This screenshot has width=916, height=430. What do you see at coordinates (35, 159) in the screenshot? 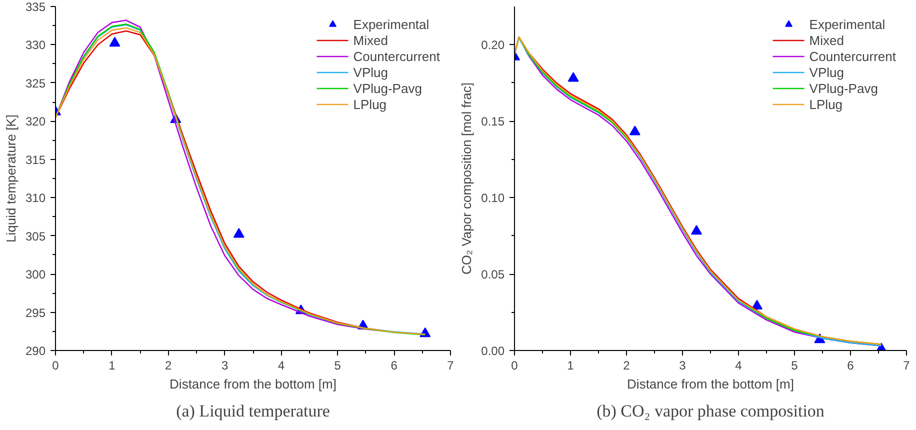
I see `y-tick-label: 315` at bounding box center [35, 159].